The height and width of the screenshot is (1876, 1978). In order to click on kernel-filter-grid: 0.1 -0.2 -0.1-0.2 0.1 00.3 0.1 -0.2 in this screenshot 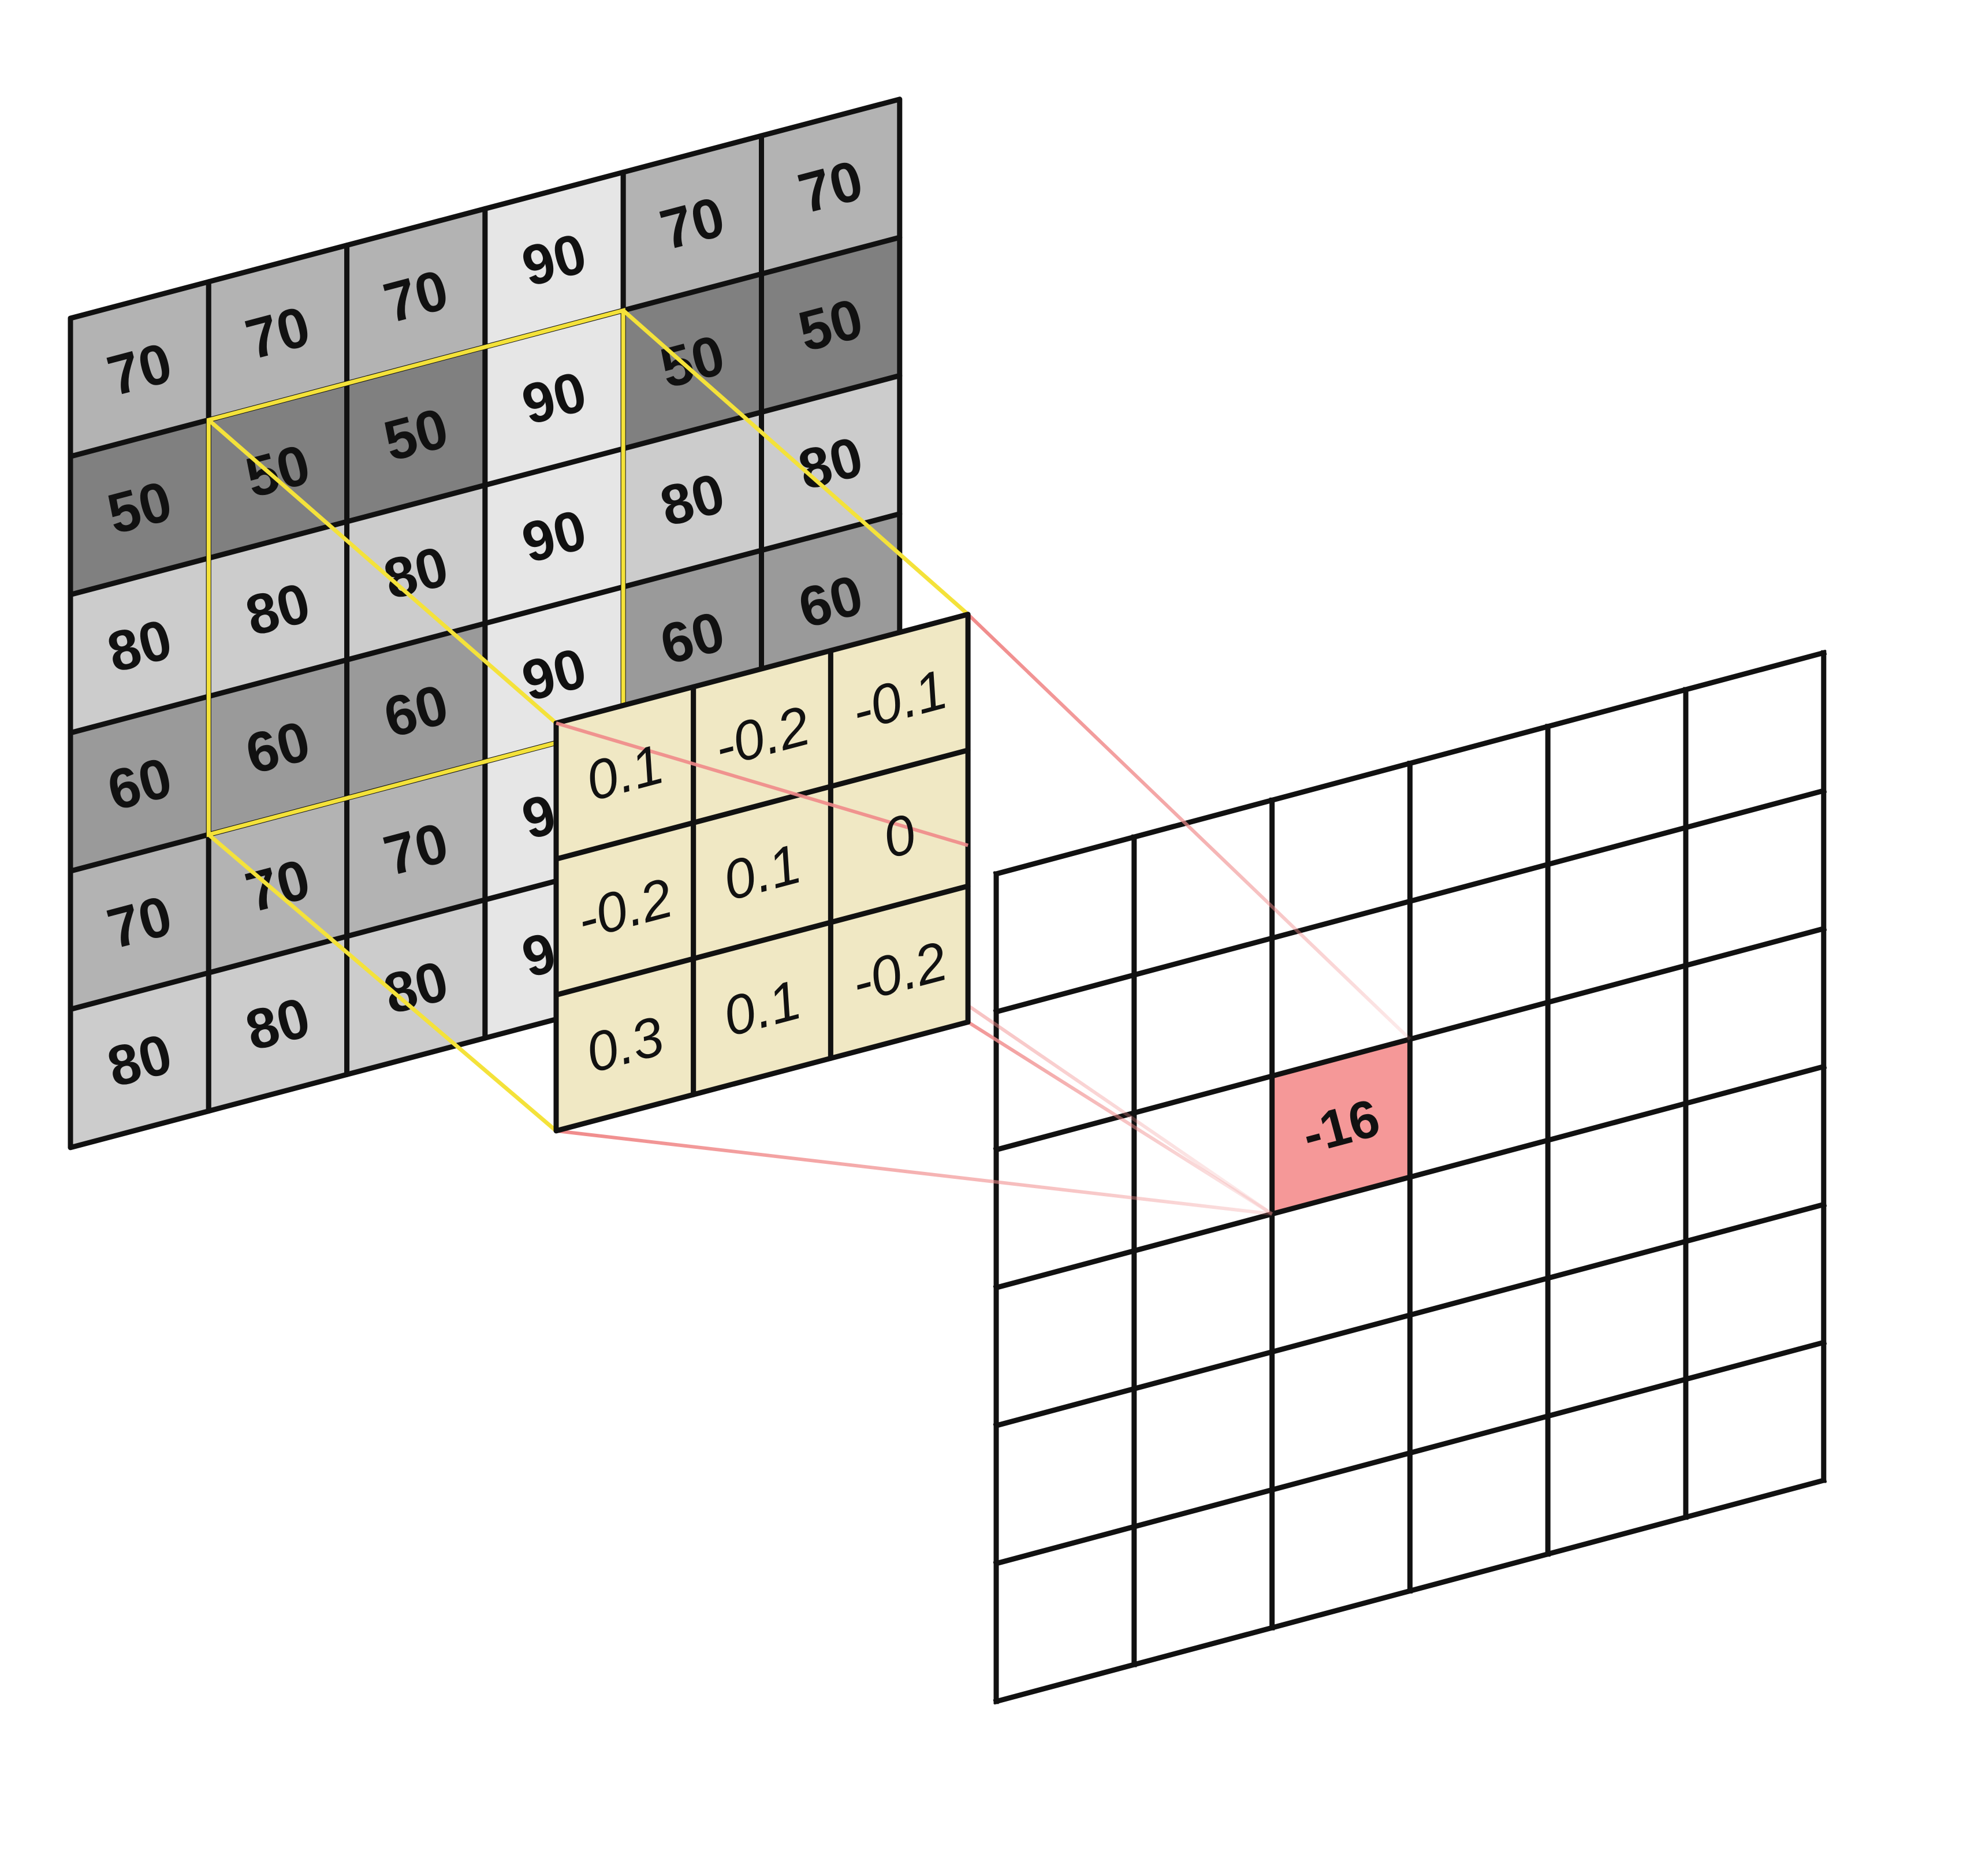, I will do `click(762, 873)`.